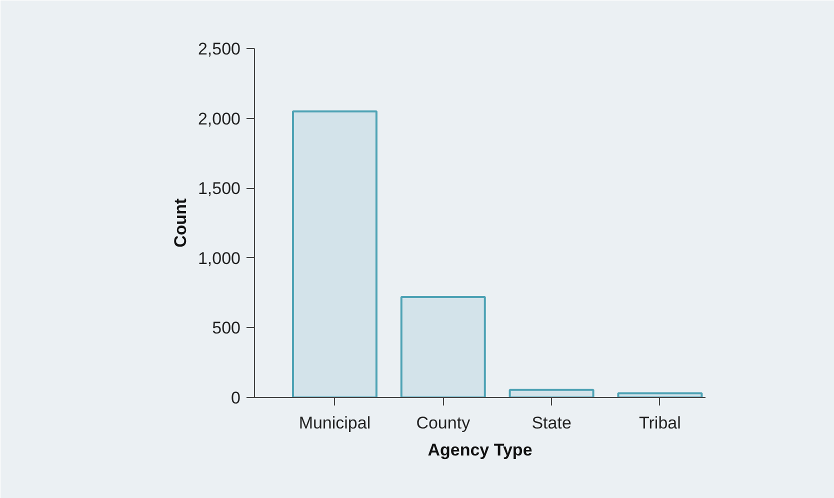 The image size is (834, 498). Describe the element at coordinates (219, 258) in the screenshot. I see `y-tick-label: 1,000` at that location.